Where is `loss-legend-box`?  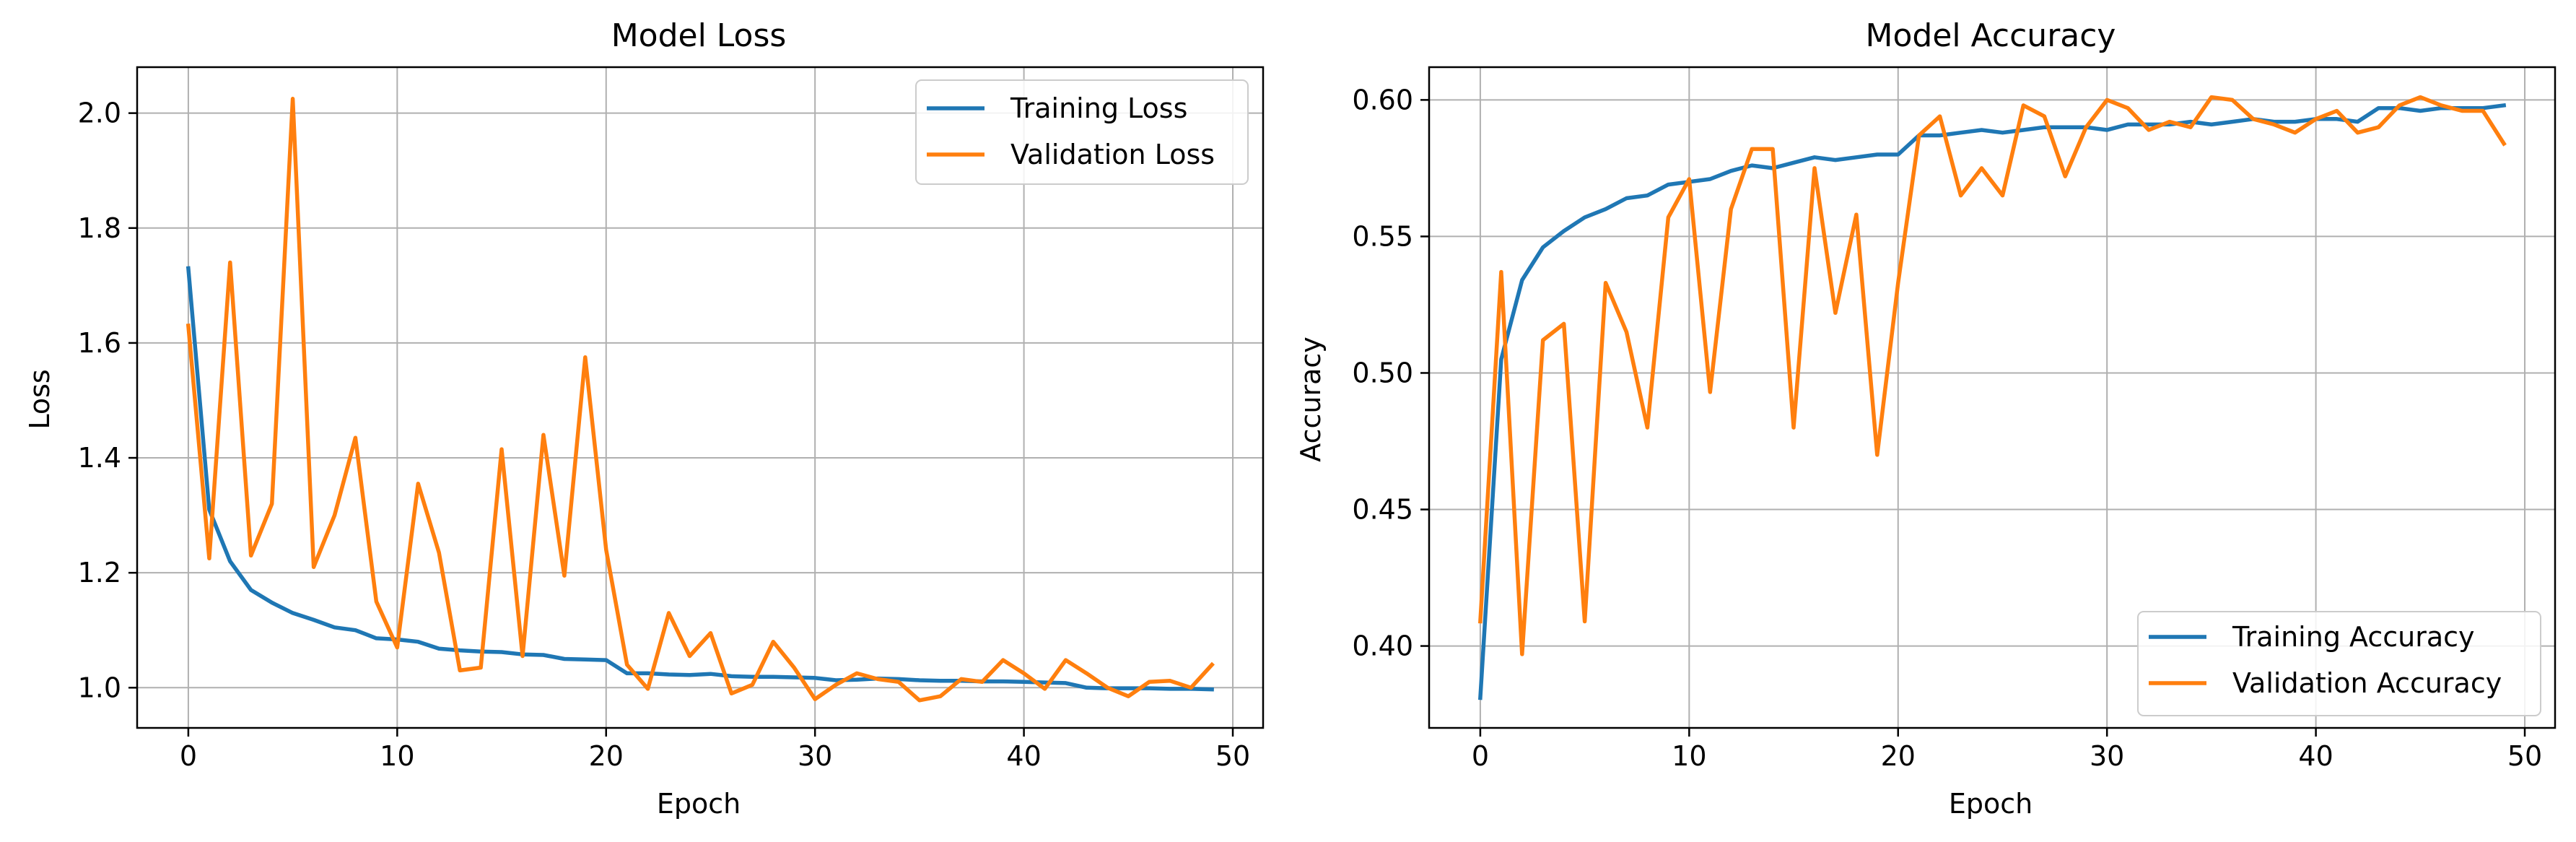 loss-legend-box is located at coordinates (1082, 132).